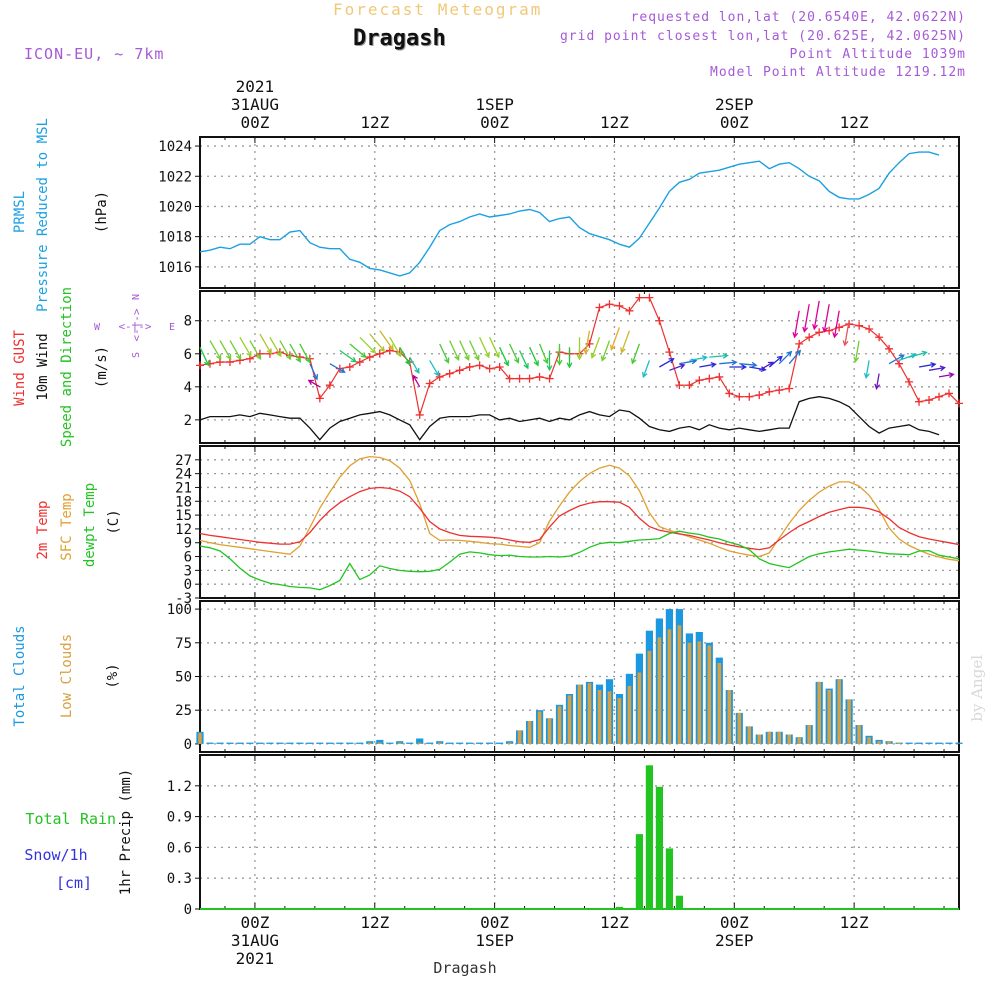 This screenshot has height=1004, width=1000. What do you see at coordinates (67, 676) in the screenshot?
I see `low-clouds-label: Low Clouds` at bounding box center [67, 676].